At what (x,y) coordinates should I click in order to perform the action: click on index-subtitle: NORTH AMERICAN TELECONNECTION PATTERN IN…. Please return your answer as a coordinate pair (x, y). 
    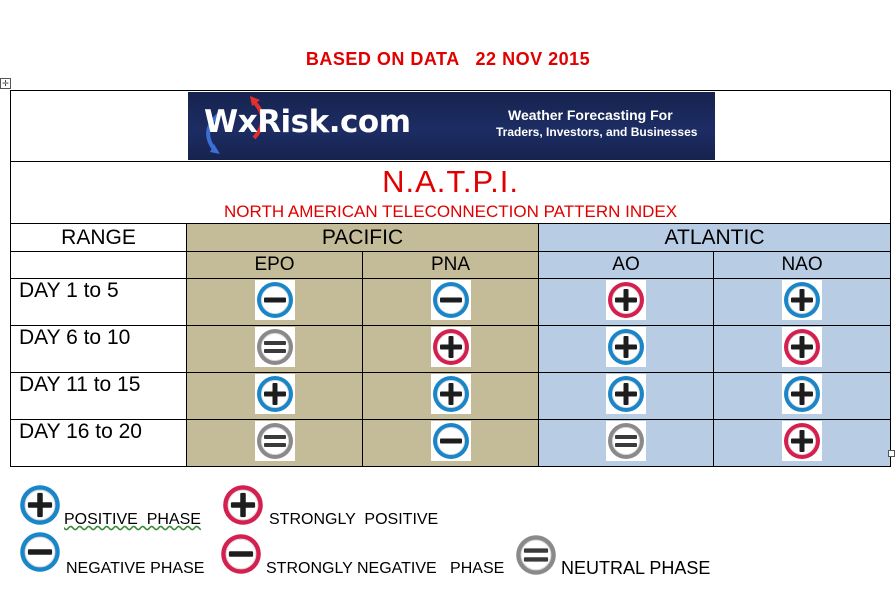
    Looking at the image, I should click on (450, 211).